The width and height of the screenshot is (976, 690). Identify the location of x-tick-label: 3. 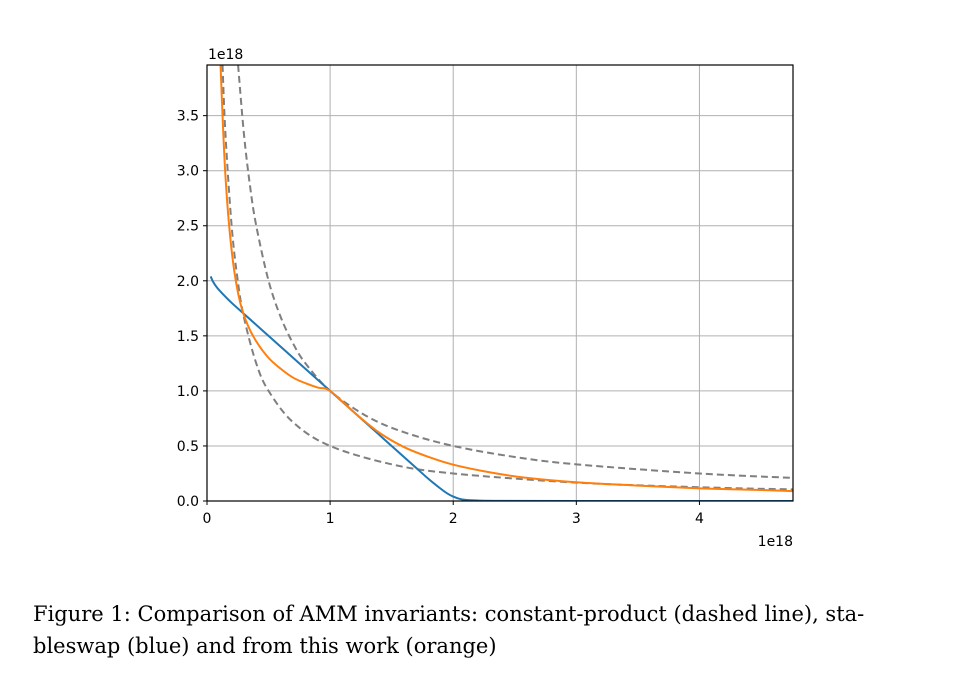
(576, 519).